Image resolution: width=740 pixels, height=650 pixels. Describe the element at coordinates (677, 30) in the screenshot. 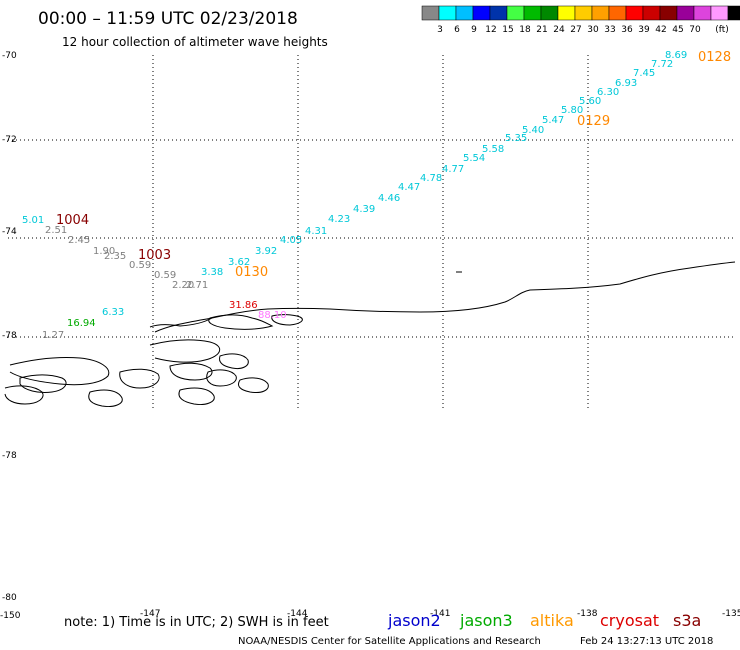

I see `colorbar-label: 45` at that location.